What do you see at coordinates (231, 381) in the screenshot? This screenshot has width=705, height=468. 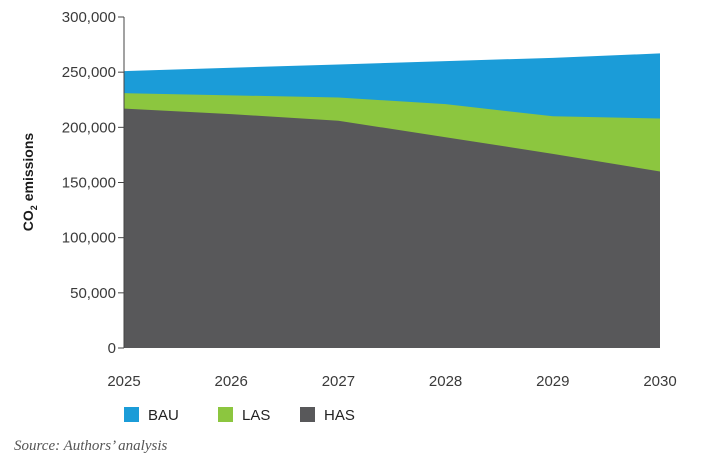 I see `x-tick-label: 2026` at bounding box center [231, 381].